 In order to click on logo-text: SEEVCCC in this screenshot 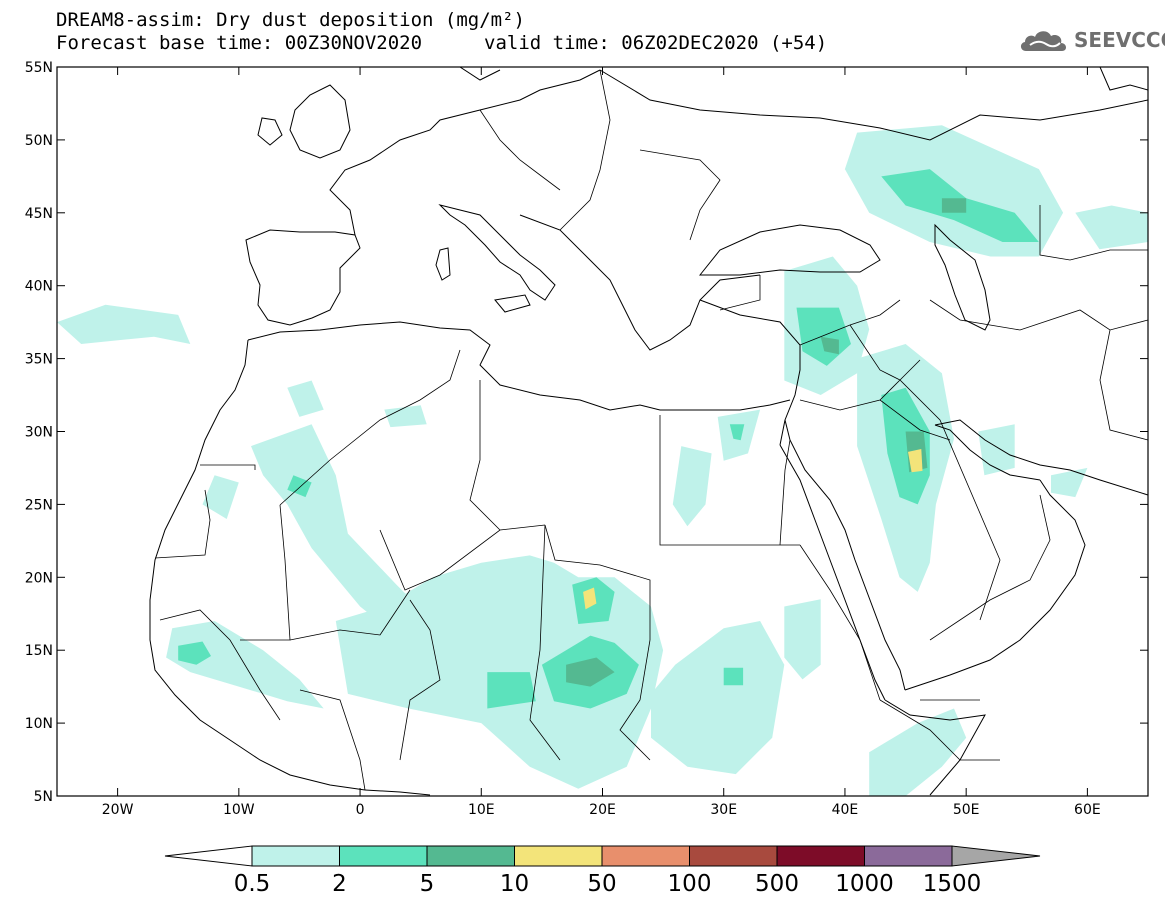, I will do `click(1119, 40)`.